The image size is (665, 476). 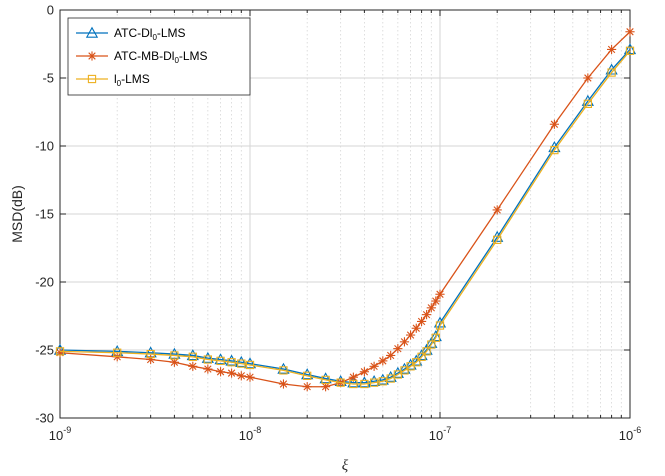 I want to click on x-tick-label: 10⁻⁷, so click(x=440, y=434).